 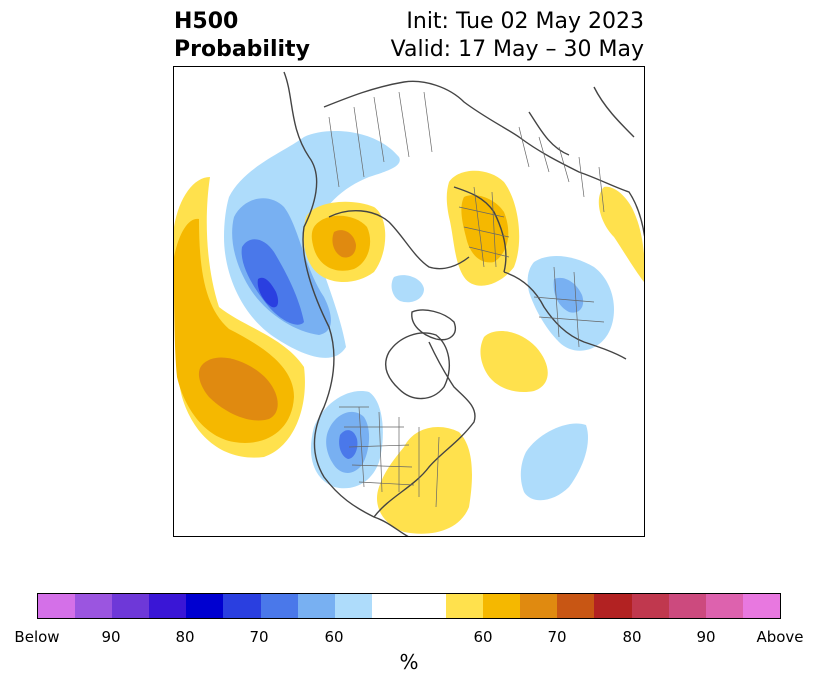 What do you see at coordinates (238, 389) in the screenshot?
I see `pacific-above-dark` at bounding box center [238, 389].